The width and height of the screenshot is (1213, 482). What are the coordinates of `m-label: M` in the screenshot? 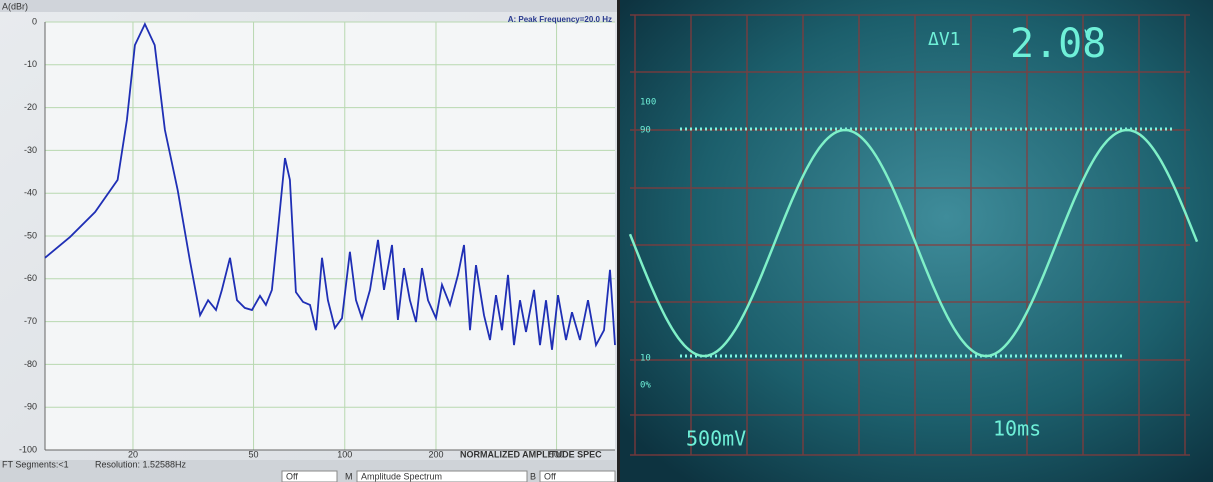 It's located at (349, 476).